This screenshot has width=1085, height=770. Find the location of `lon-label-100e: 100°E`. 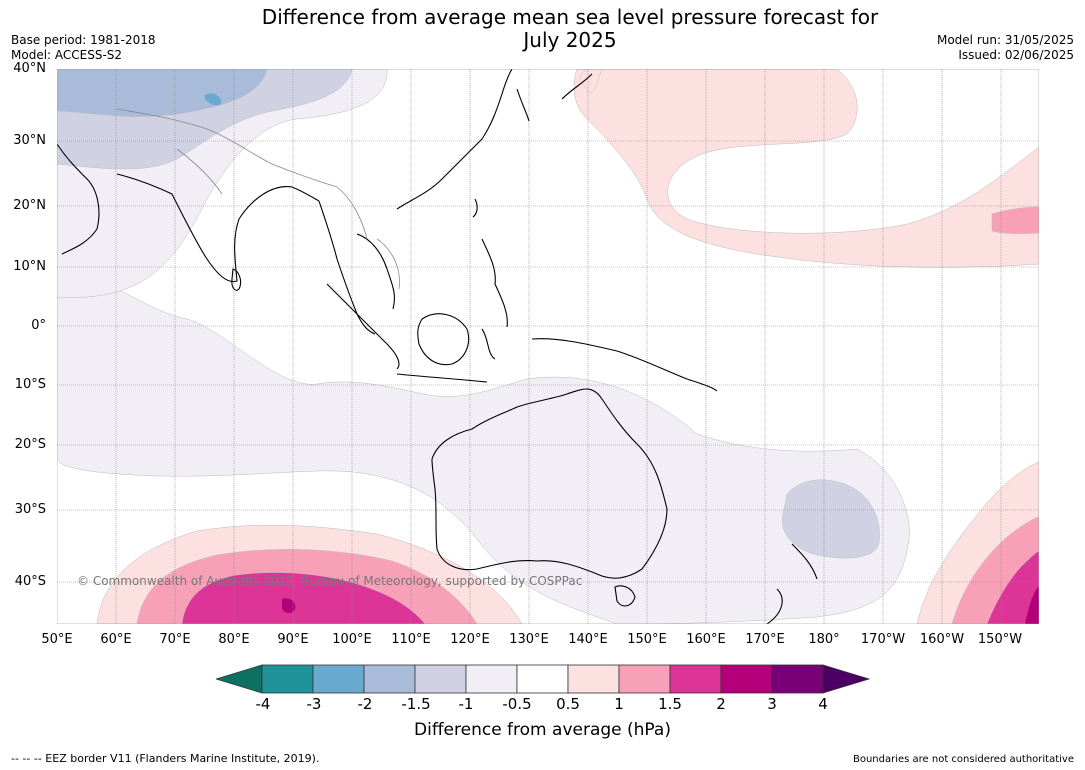

lon-label-100e: 100°E is located at coordinates (352, 639).